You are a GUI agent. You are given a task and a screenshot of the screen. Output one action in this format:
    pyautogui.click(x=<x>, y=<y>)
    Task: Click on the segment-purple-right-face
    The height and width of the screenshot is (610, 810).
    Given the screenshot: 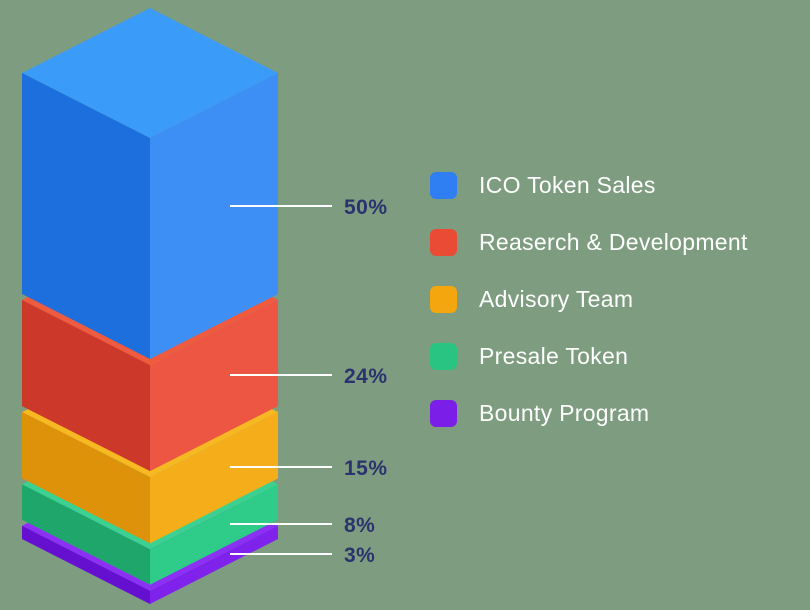 What is the action you would take?
    pyautogui.click(x=214, y=564)
    